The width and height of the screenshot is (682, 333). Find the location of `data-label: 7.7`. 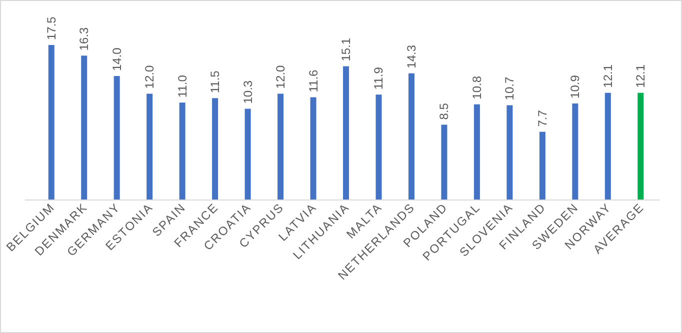

data-label: 7.7 is located at coordinates (542, 118).